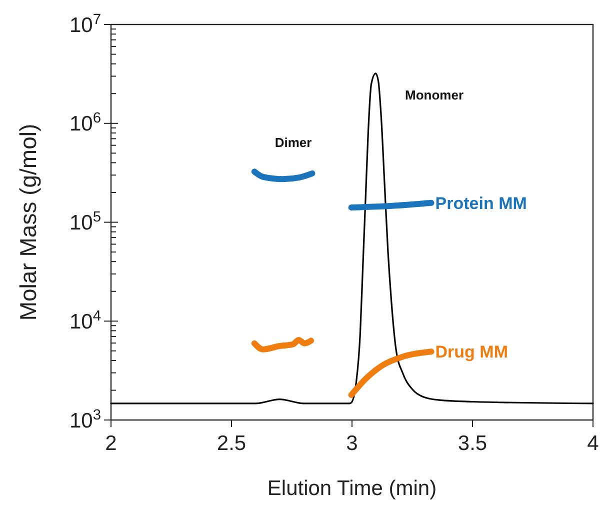 Image resolution: width=602 pixels, height=507 pixels. Describe the element at coordinates (28, 222) in the screenshot. I see `y-axis-title: Molar Mass (g/mol)` at that location.